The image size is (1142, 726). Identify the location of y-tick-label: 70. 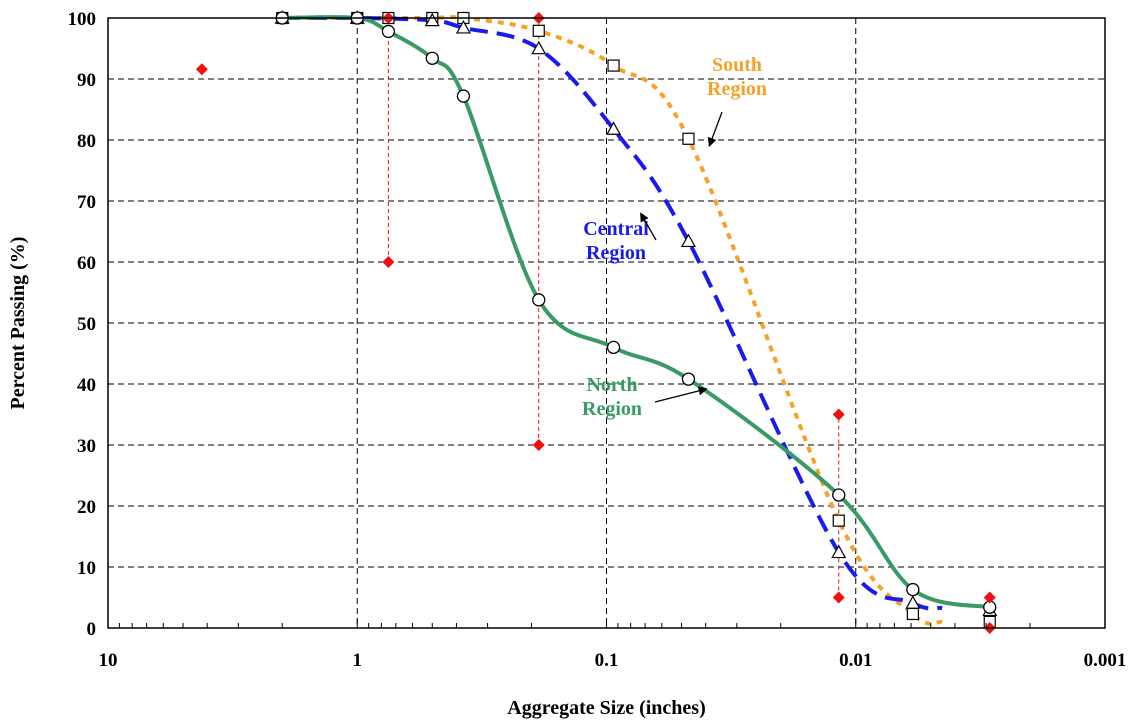
(86, 202).